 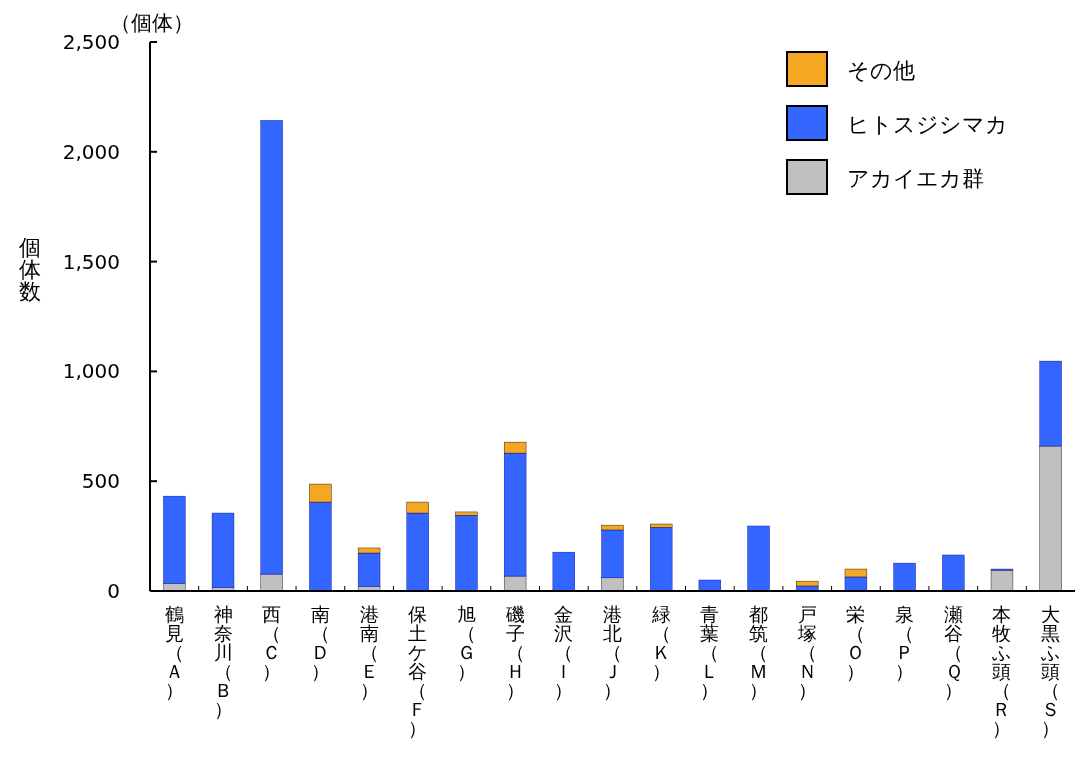 I want to click on y-axis-title: 個体数, so click(x=30, y=269).